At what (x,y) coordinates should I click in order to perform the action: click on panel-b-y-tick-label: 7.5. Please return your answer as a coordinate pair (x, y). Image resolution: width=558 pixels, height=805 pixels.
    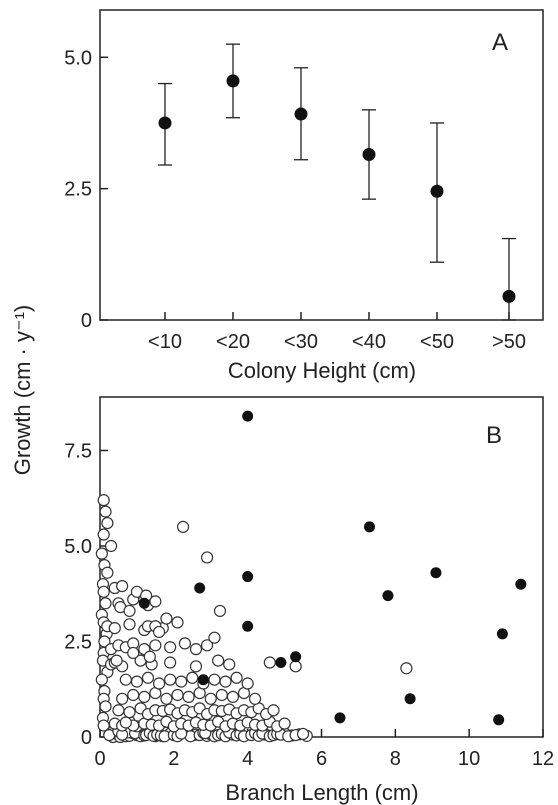
    Looking at the image, I should click on (78, 451).